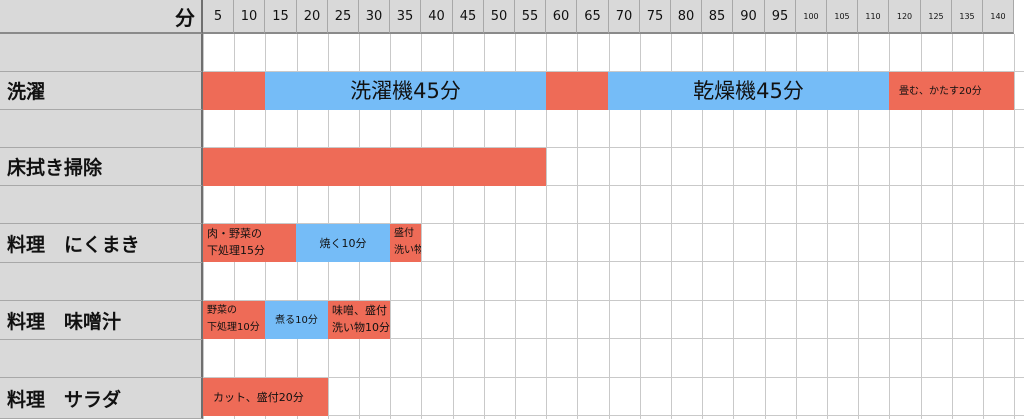 Image resolution: width=1024 pixels, height=419 pixels. What do you see at coordinates (218, 17) in the screenshot?
I see `minute-tick-header: 5` at bounding box center [218, 17].